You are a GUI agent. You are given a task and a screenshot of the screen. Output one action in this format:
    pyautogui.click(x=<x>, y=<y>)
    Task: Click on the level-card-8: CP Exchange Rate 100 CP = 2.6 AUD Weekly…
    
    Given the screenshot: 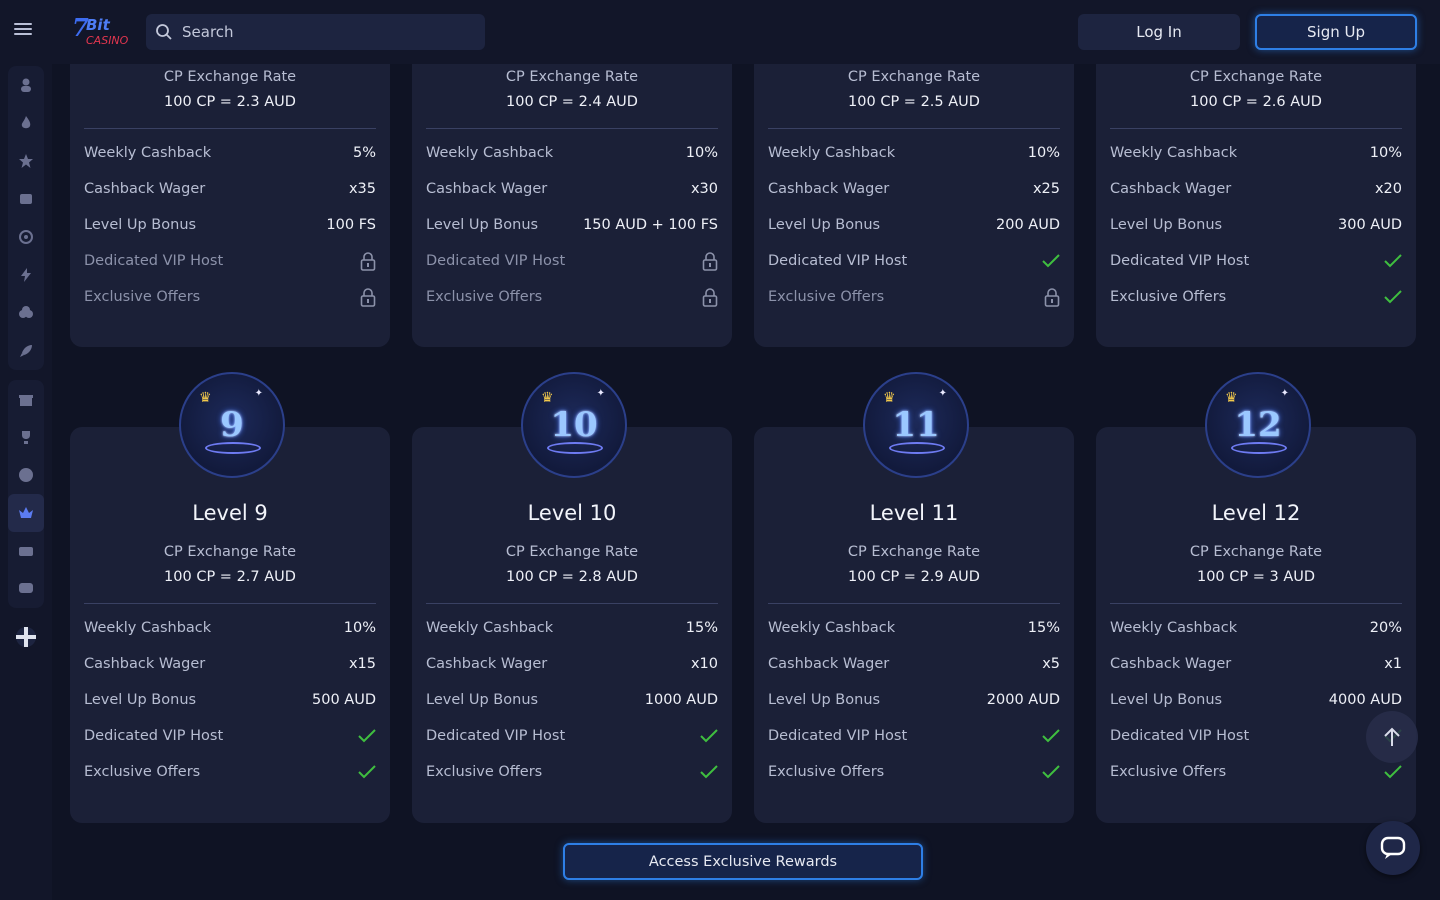 What is the action you would take?
    pyautogui.click(x=1256, y=193)
    